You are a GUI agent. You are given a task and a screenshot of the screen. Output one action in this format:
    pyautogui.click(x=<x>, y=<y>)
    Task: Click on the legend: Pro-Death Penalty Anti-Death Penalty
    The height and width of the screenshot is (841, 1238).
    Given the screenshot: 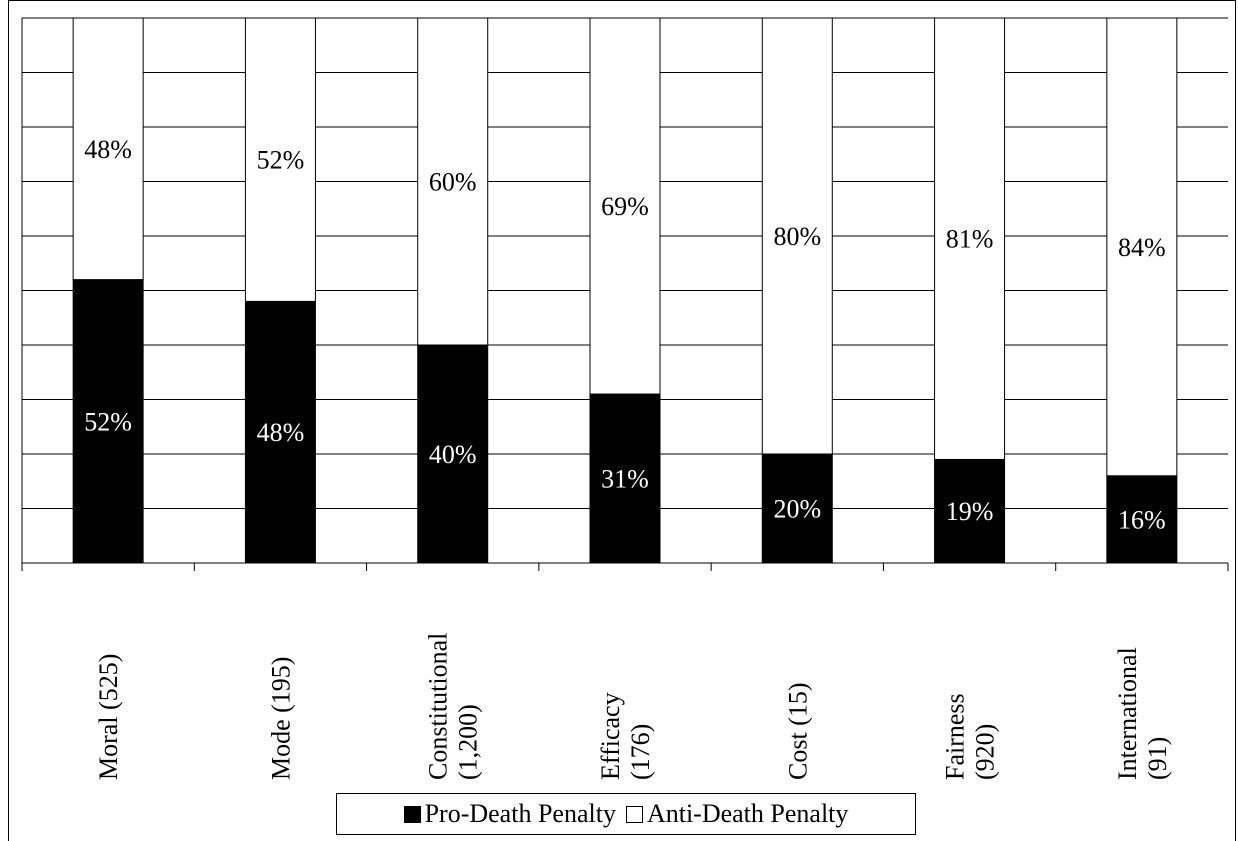 What is the action you would take?
    pyautogui.click(x=626, y=814)
    